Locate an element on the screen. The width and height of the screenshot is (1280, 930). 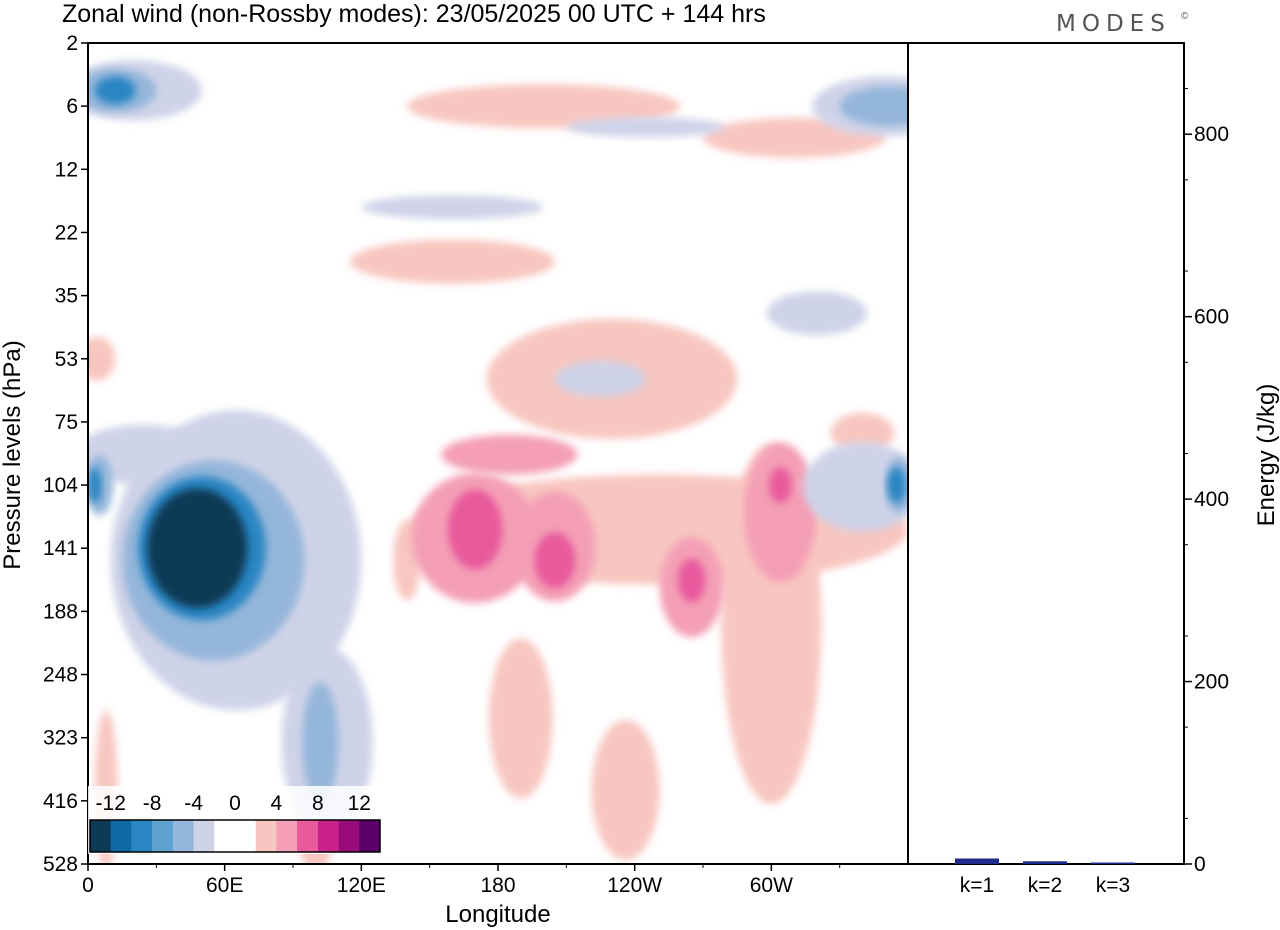
colorbar is located at coordinates (235, 820).